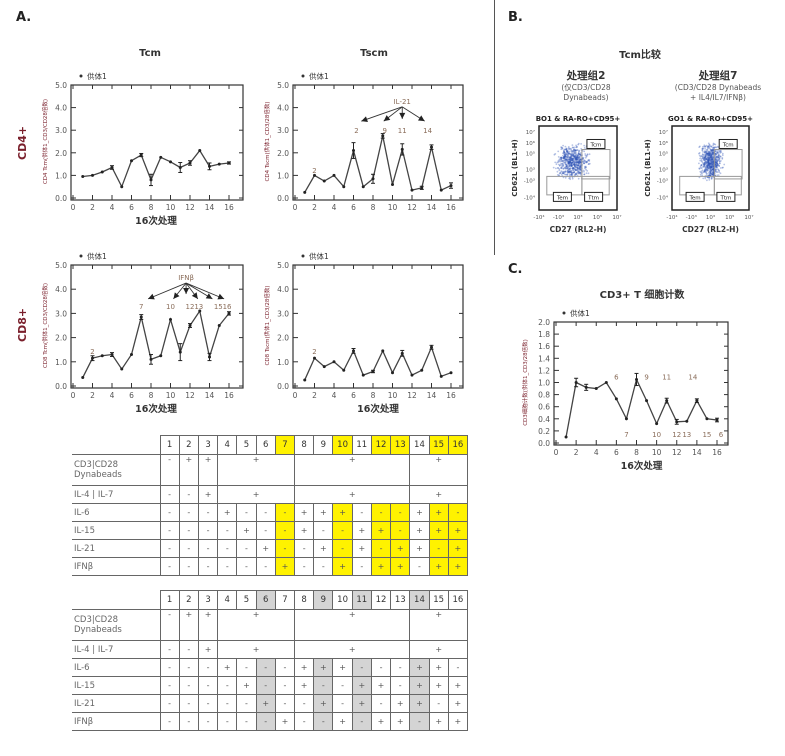 This screenshot has width=785, height=756. Describe the element at coordinates (116, 685) in the screenshot. I see `row-label: IL-15` at that location.